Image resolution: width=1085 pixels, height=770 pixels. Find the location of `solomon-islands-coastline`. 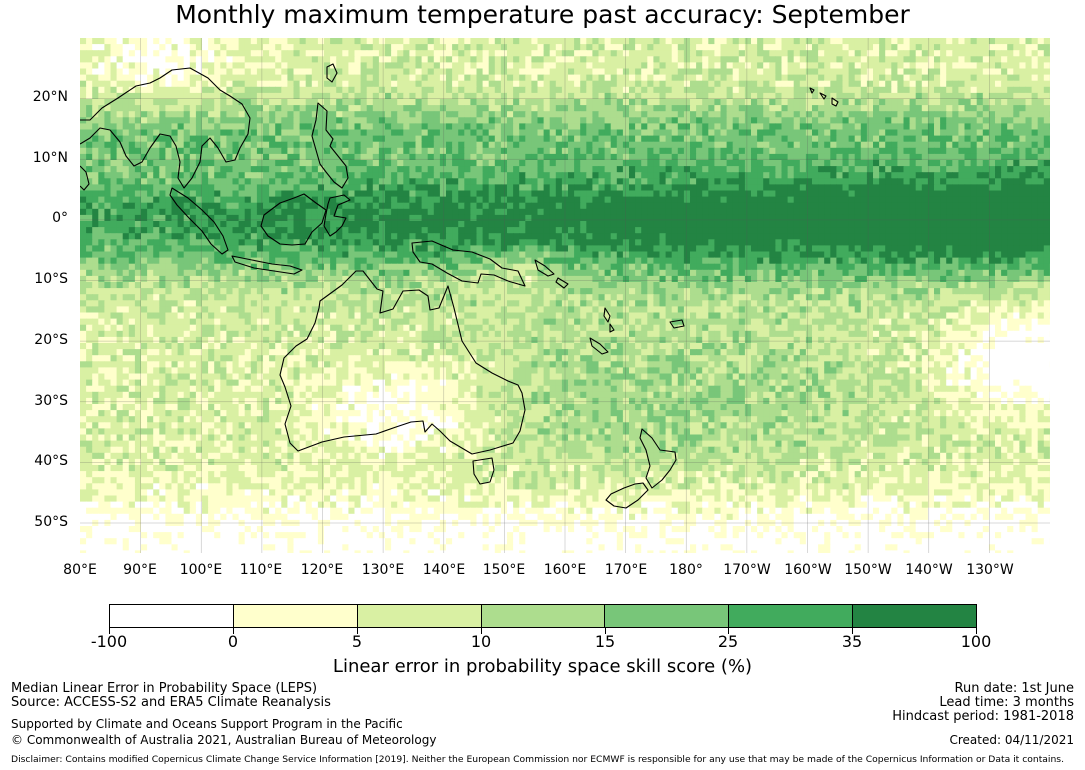

solomon-islands-coastline is located at coordinates (551, 274).